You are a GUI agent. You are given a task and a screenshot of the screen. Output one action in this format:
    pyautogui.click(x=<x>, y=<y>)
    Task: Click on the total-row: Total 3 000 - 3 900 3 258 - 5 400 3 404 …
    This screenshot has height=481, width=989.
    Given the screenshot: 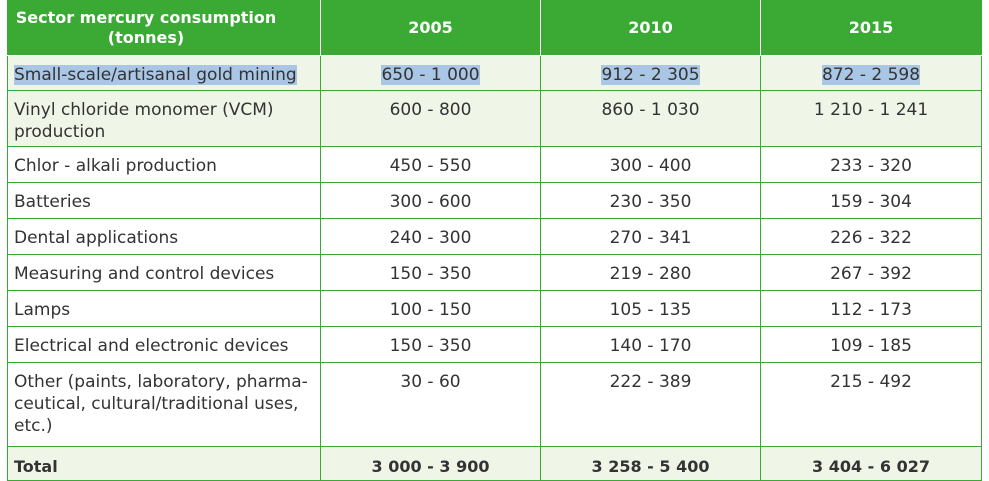 What is the action you would take?
    pyautogui.click(x=494, y=463)
    